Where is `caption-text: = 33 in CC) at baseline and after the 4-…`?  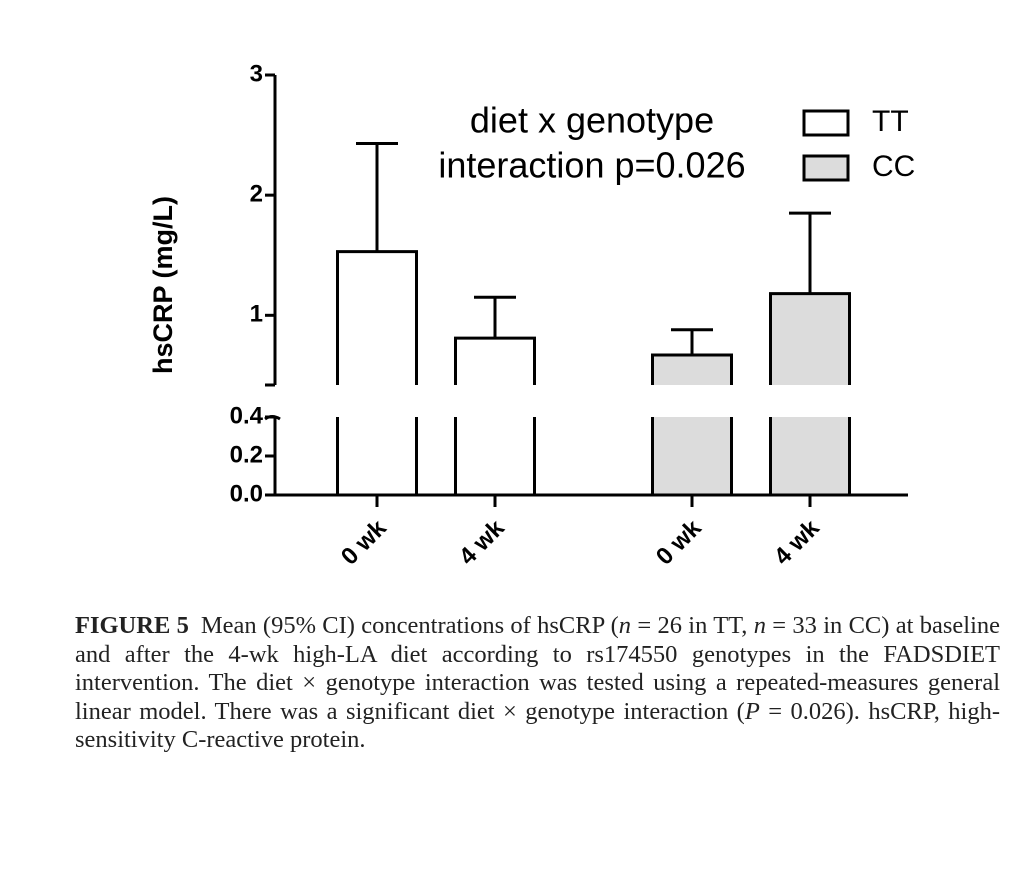 caption-text: = 33 in CC) at baseline and after the 4-… is located at coordinates (537, 668).